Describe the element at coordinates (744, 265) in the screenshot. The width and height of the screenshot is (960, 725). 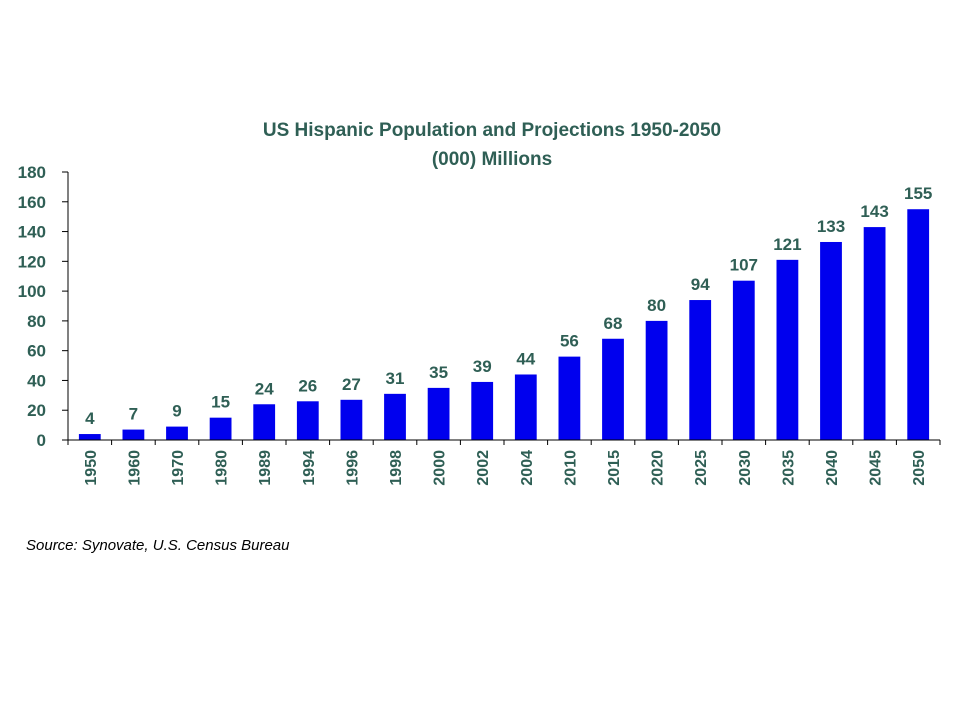
I see `data-label: 107` at that location.